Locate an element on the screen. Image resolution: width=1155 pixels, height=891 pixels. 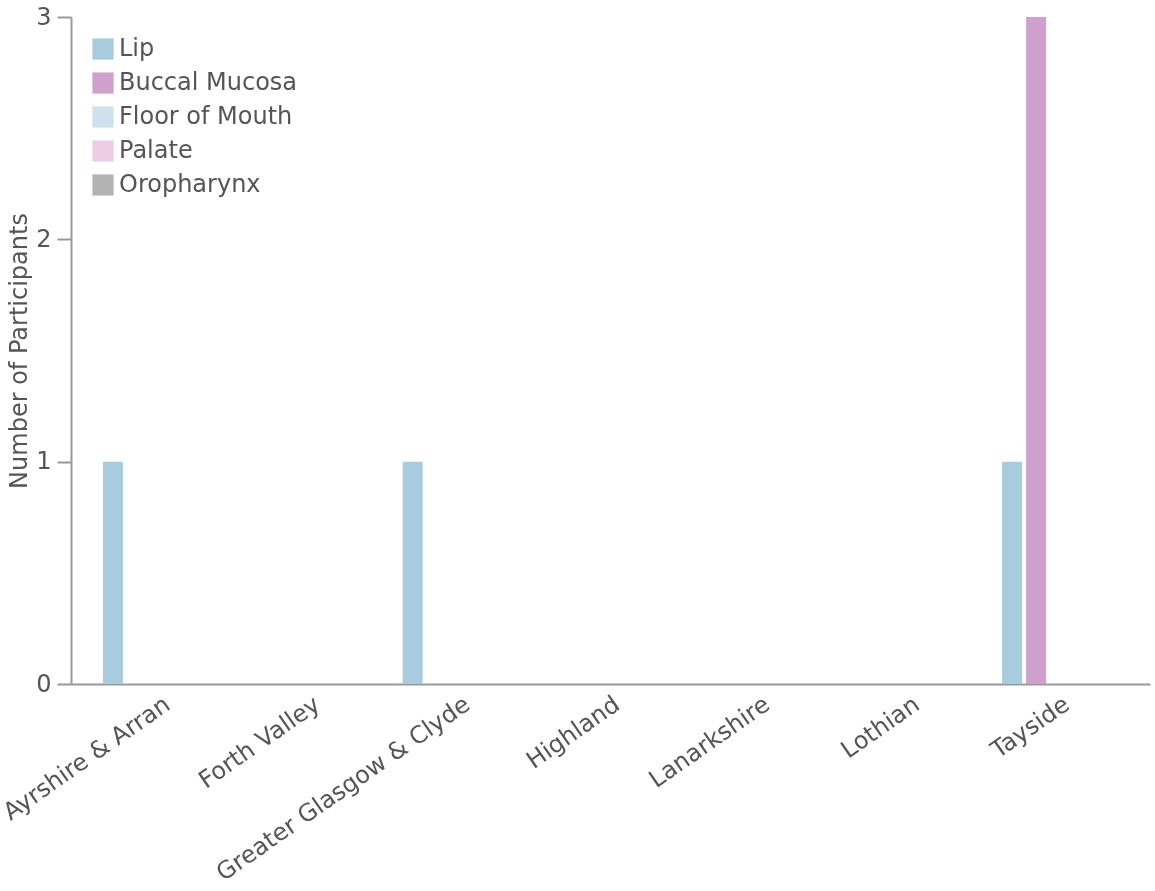
legend-label: Floor of Mouth is located at coordinates (206, 116).